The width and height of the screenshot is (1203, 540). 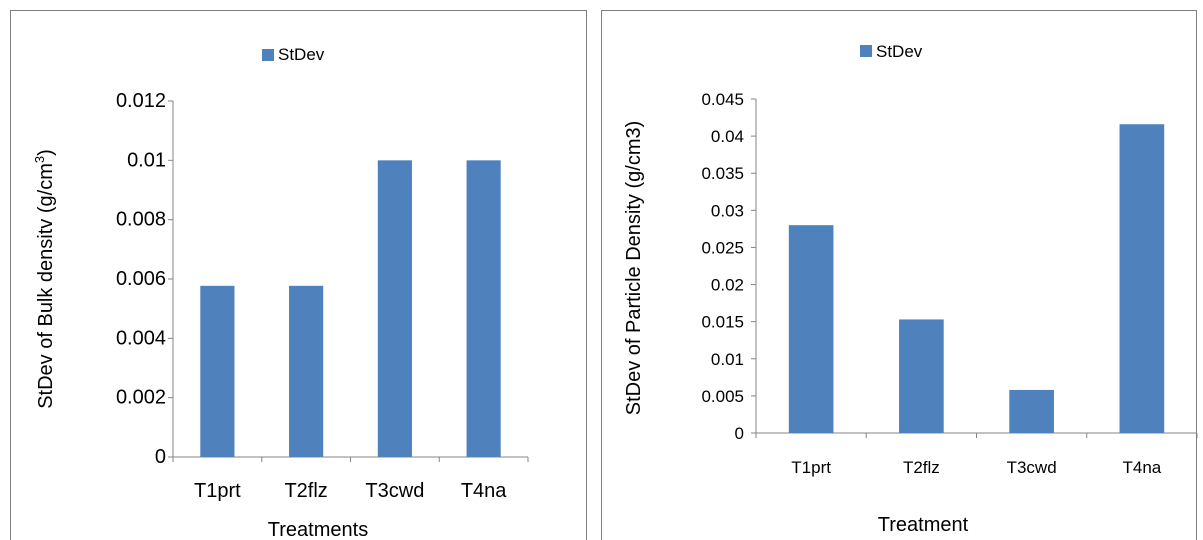 I want to click on chart2-y-tick-label: 0.015, so click(x=722, y=322).